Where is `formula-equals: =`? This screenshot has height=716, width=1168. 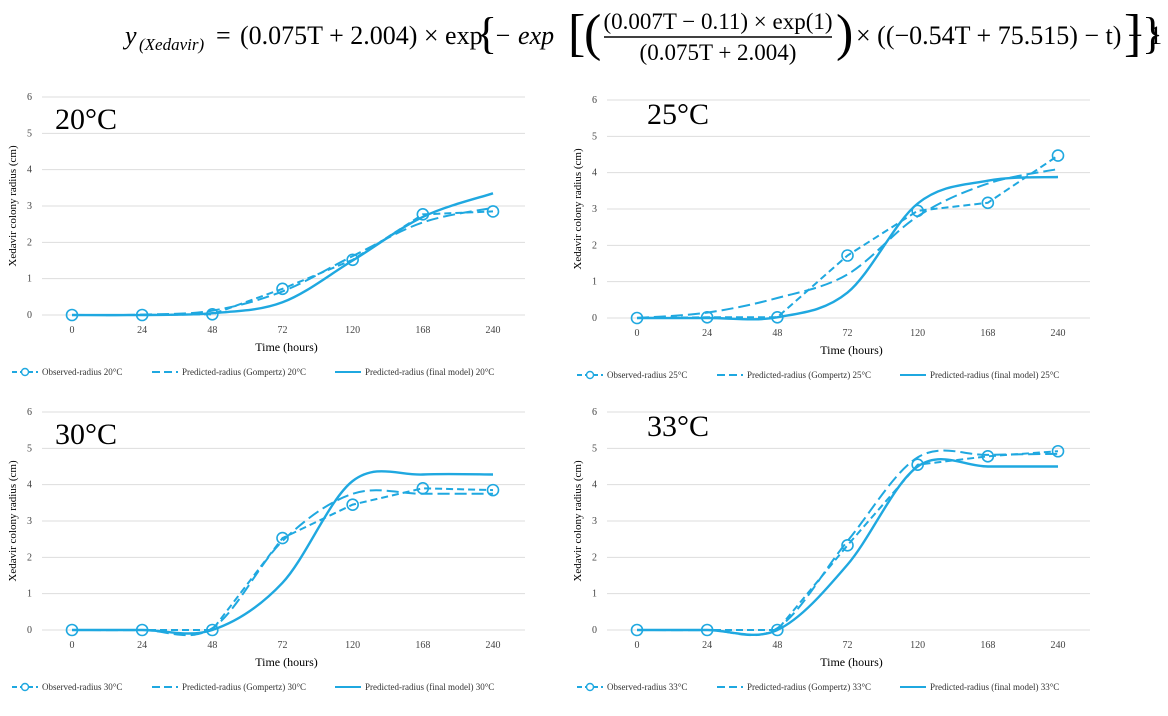 formula-equals: = is located at coordinates (223, 35).